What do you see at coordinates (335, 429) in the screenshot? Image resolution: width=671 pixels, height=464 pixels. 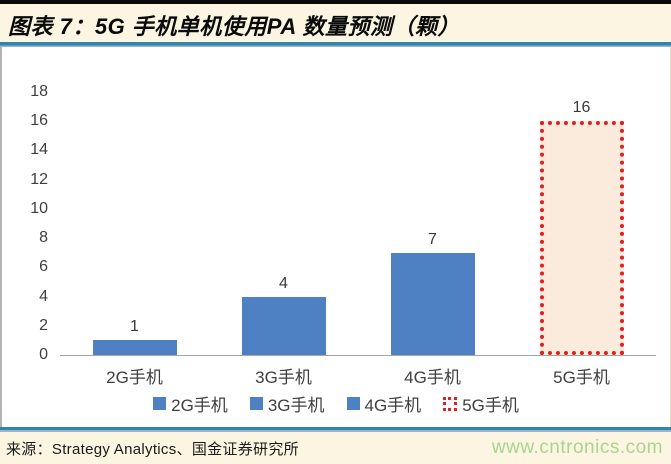 I see `accent-line-bottom` at bounding box center [335, 429].